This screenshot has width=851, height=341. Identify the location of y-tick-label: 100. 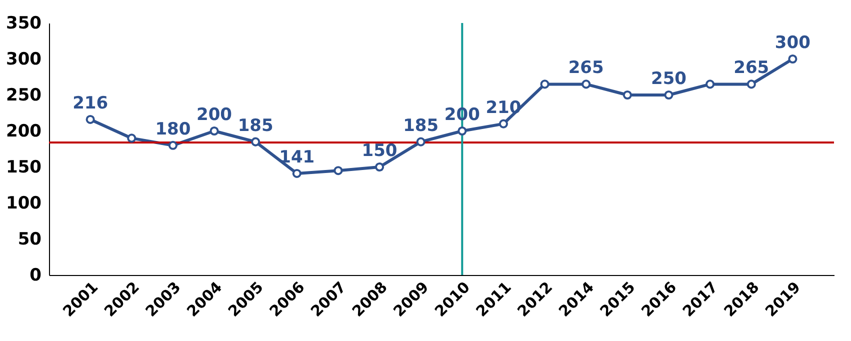
(24, 204).